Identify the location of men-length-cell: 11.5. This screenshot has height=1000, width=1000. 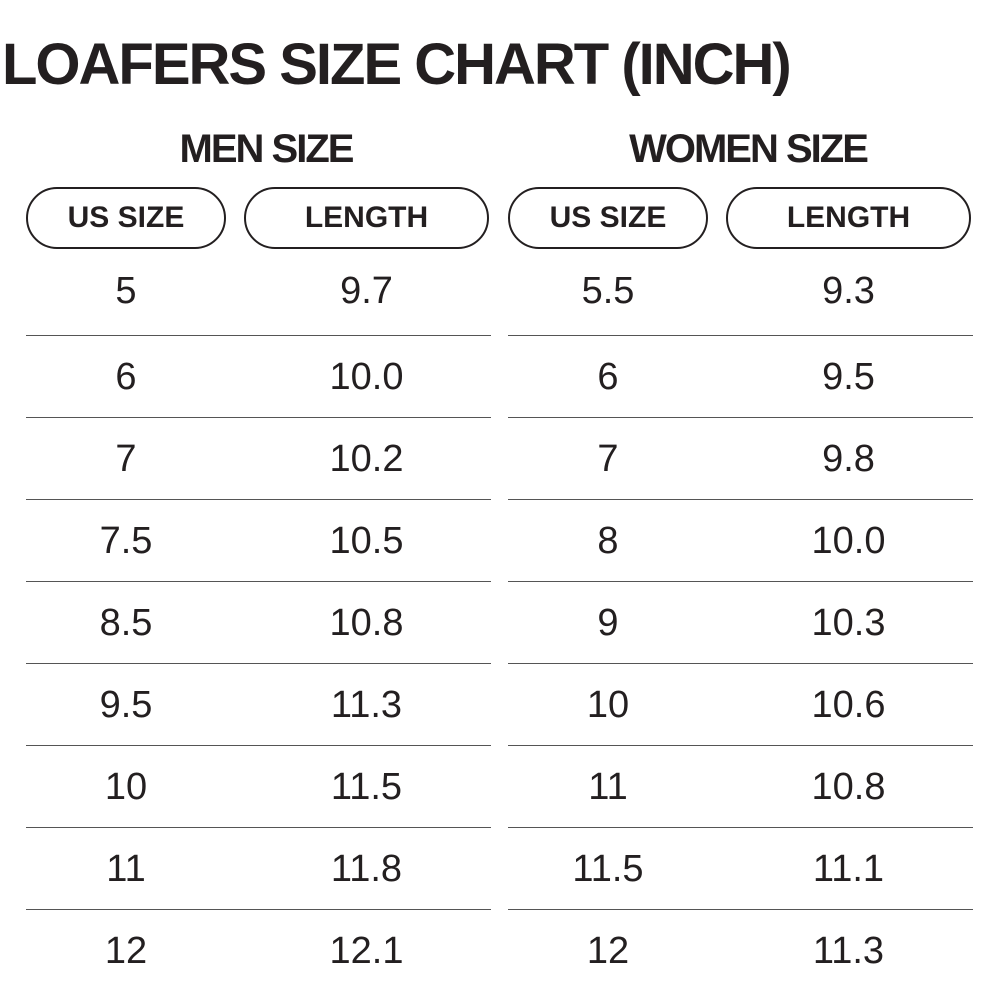
(366, 787).